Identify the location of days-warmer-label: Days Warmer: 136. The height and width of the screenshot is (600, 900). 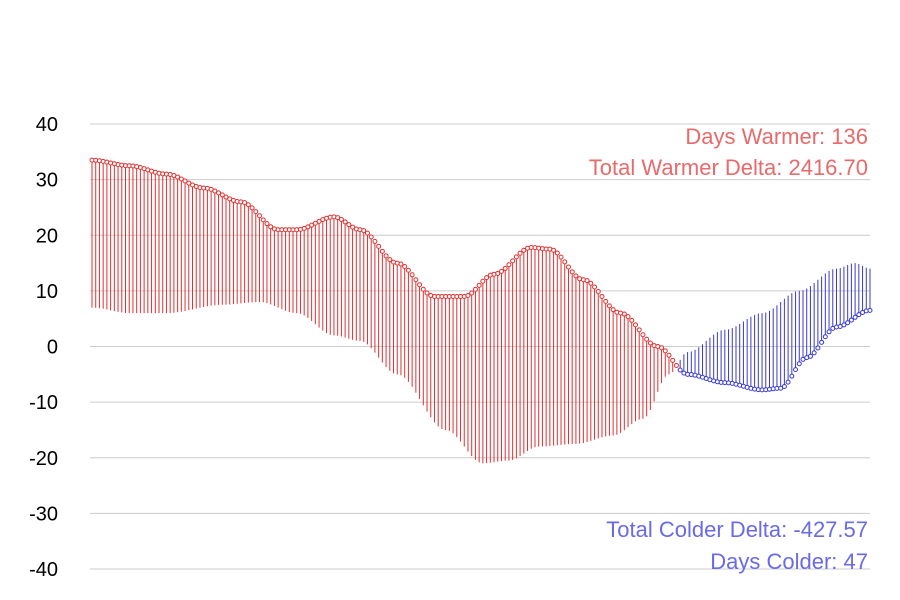
(776, 136).